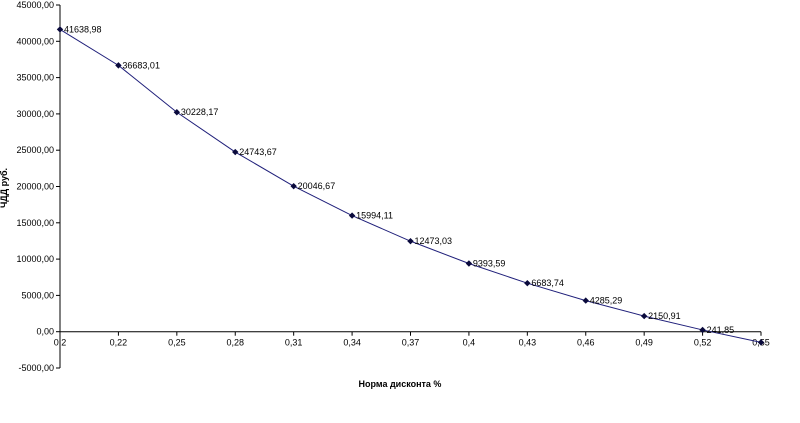  Describe the element at coordinates (83, 29) in the screenshot. I see `data-label: 41638,98` at that location.